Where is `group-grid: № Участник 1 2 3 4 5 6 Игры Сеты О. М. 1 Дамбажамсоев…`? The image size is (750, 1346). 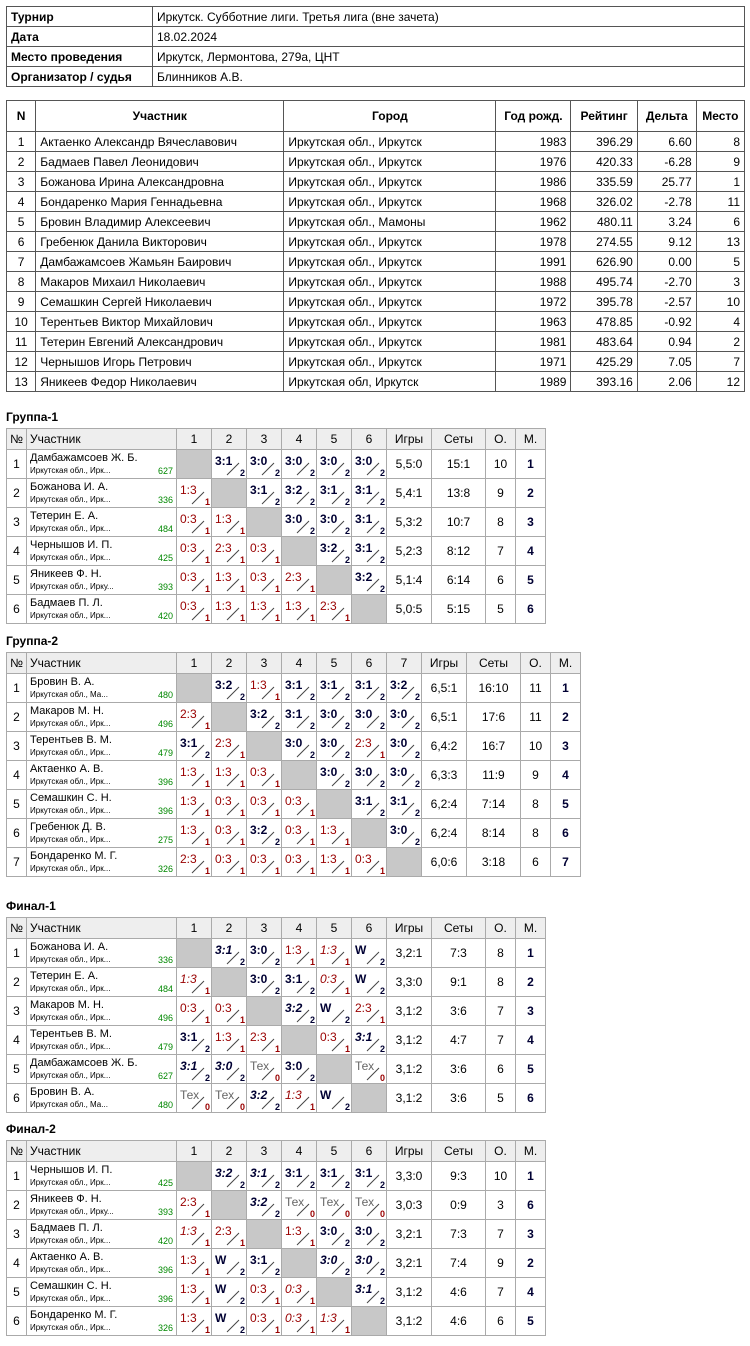 group-grid: № Участник 1 2 3 4 5 6 Игры Сеты О. М. 1 Дамбажамсоев… is located at coordinates (276, 526).